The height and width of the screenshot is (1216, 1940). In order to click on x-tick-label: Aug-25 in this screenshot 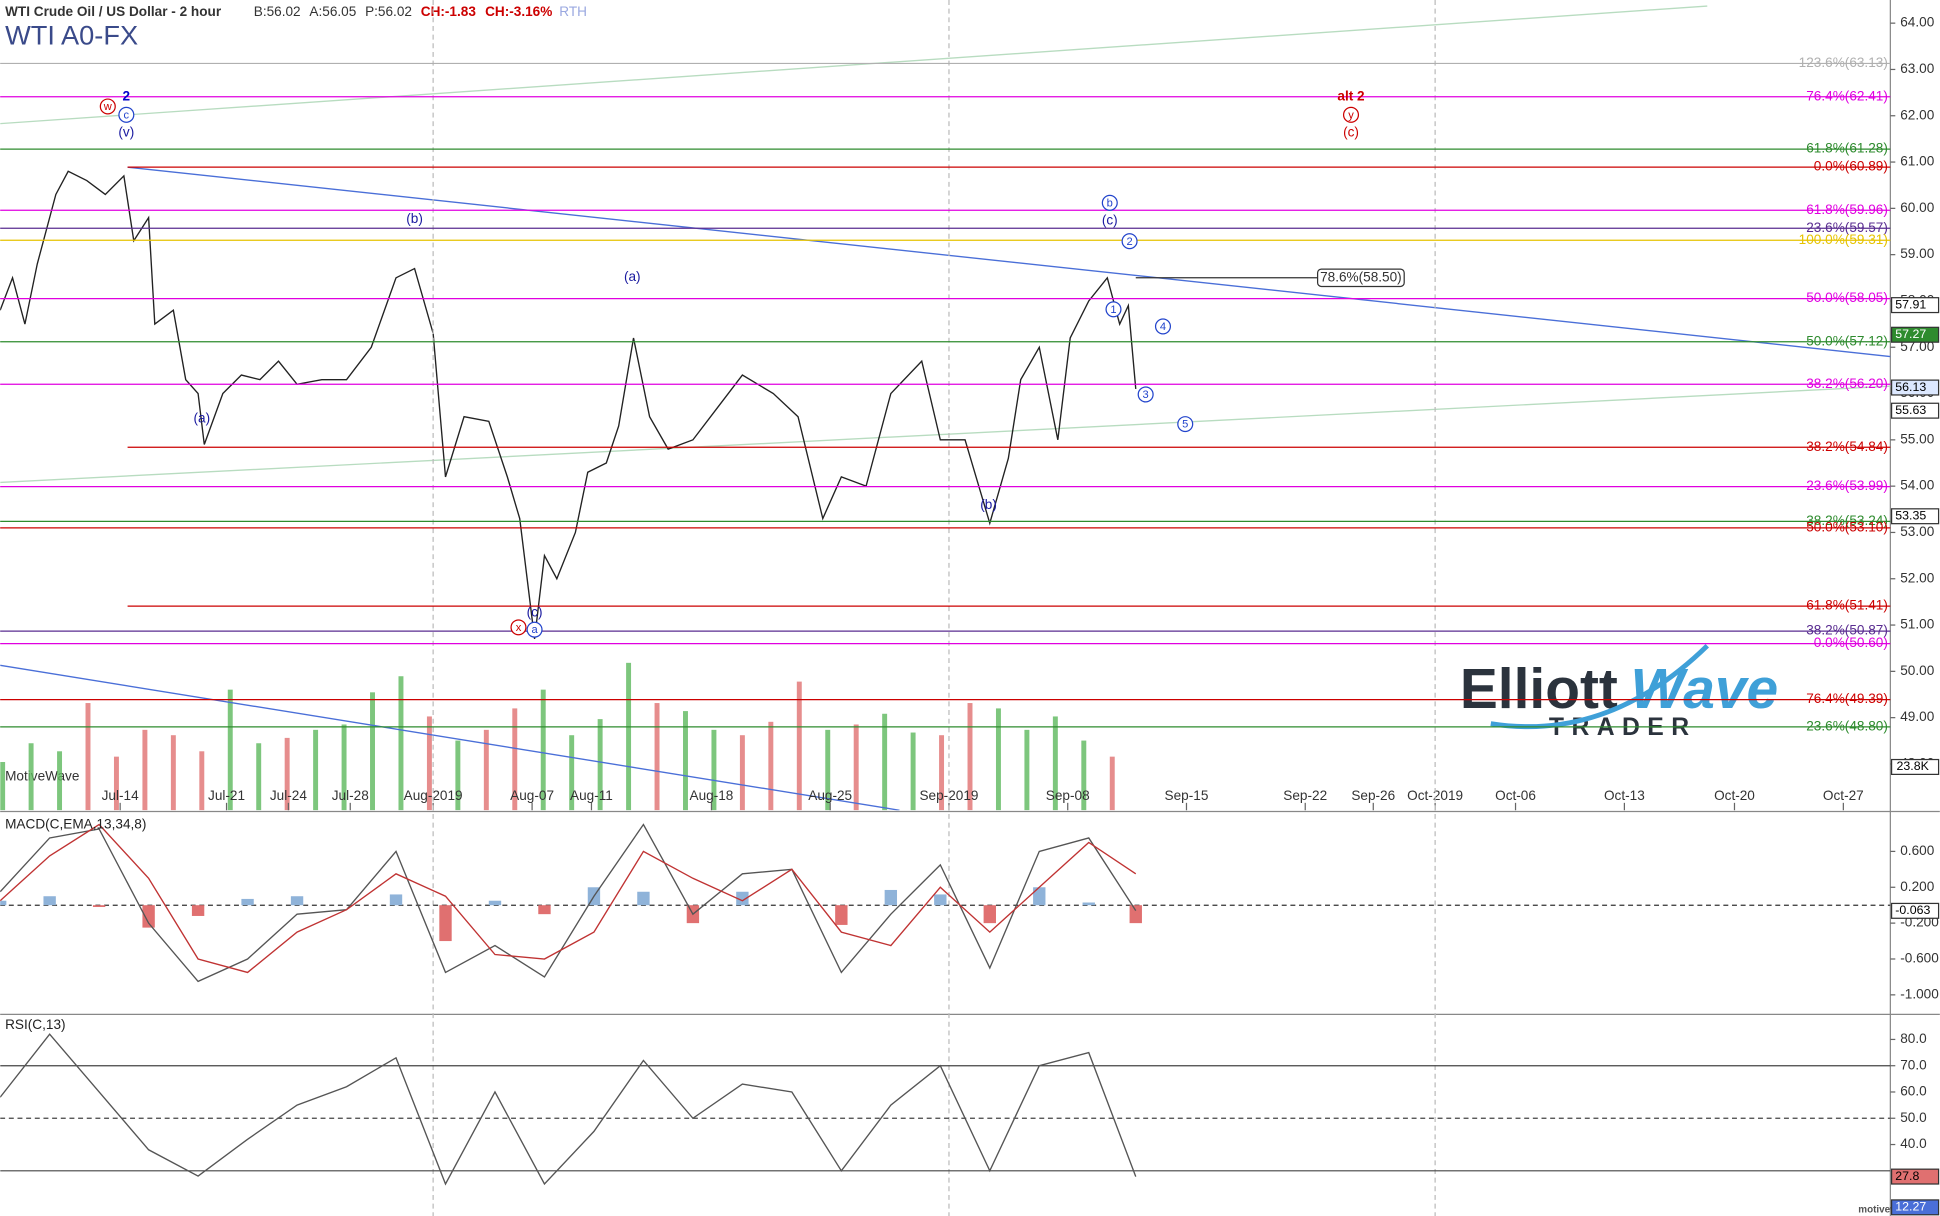, I will do `click(830, 795)`.